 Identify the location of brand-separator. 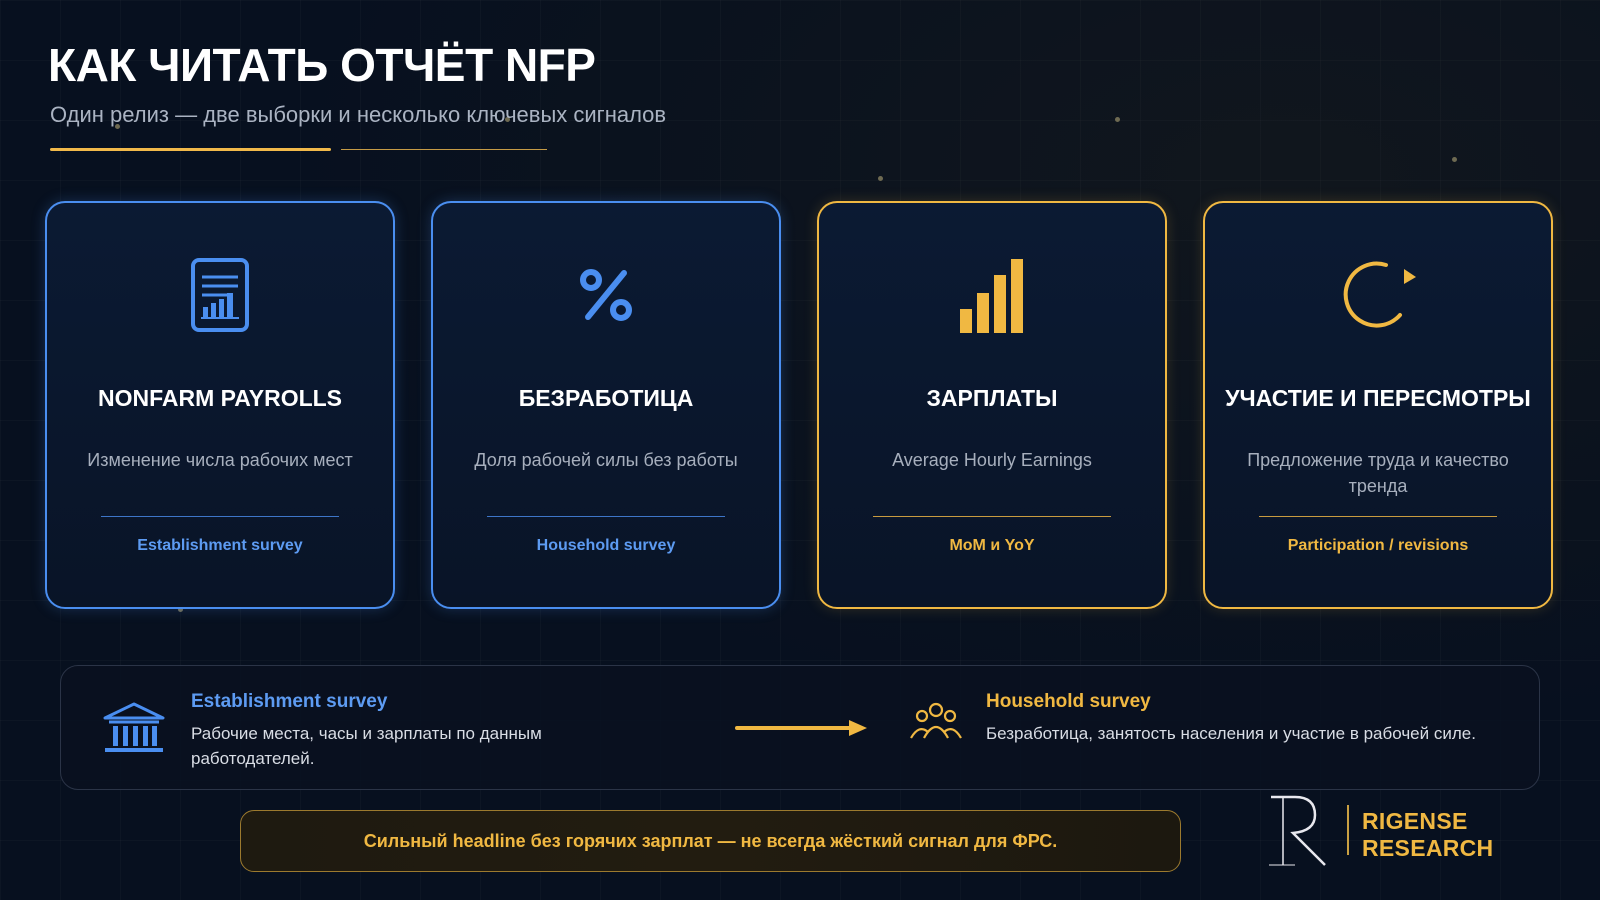
(1348, 830).